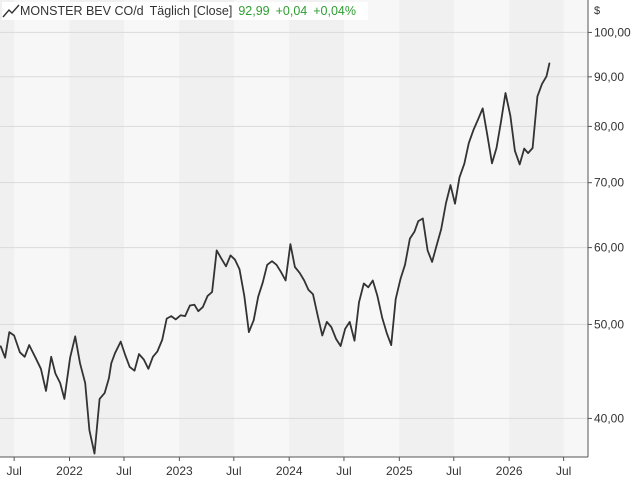  I want to click on y-tick-label: 90,00, so click(609, 77).